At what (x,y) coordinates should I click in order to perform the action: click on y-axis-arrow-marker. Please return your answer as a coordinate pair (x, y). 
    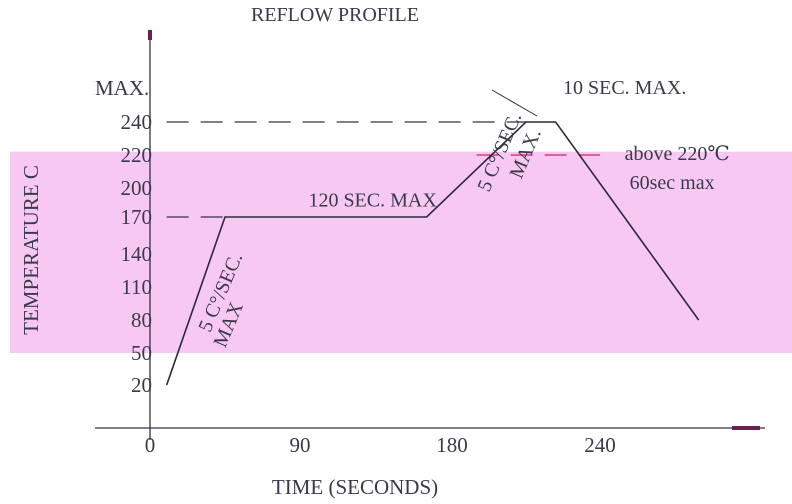
    Looking at the image, I should click on (150, 35).